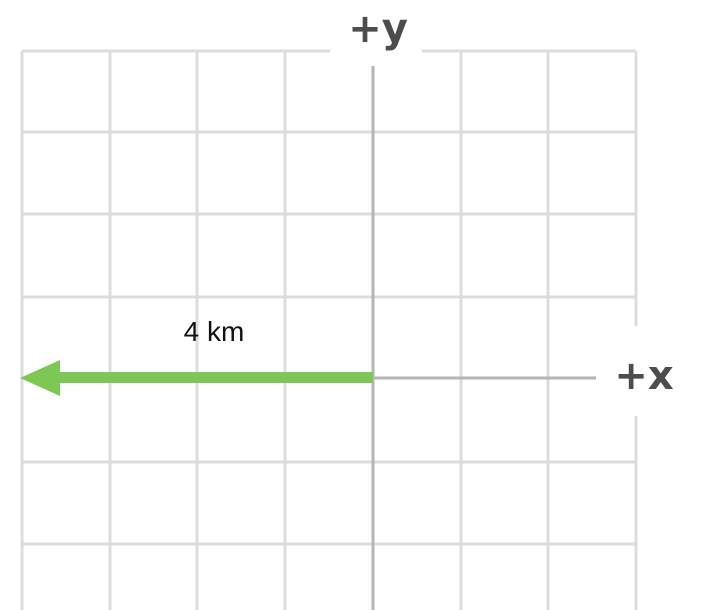 The height and width of the screenshot is (610, 704). Describe the element at coordinates (214, 331) in the screenshot. I see `vector-magnitude-label: 4 km` at that location.